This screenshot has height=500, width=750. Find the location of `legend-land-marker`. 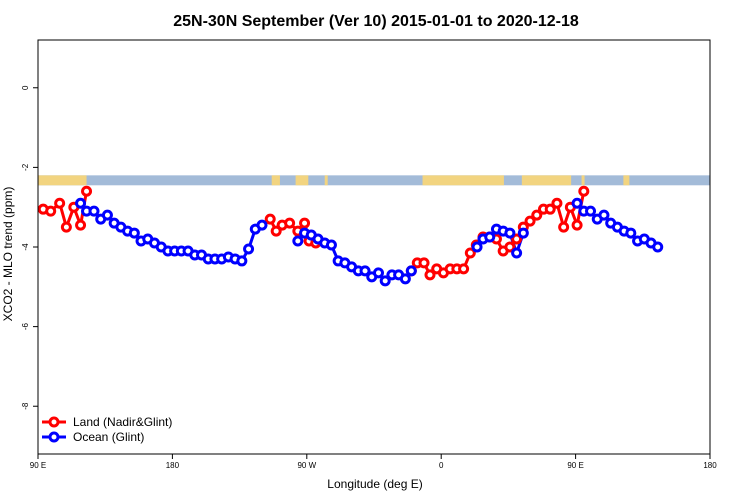

legend-land-marker is located at coordinates (54, 422).